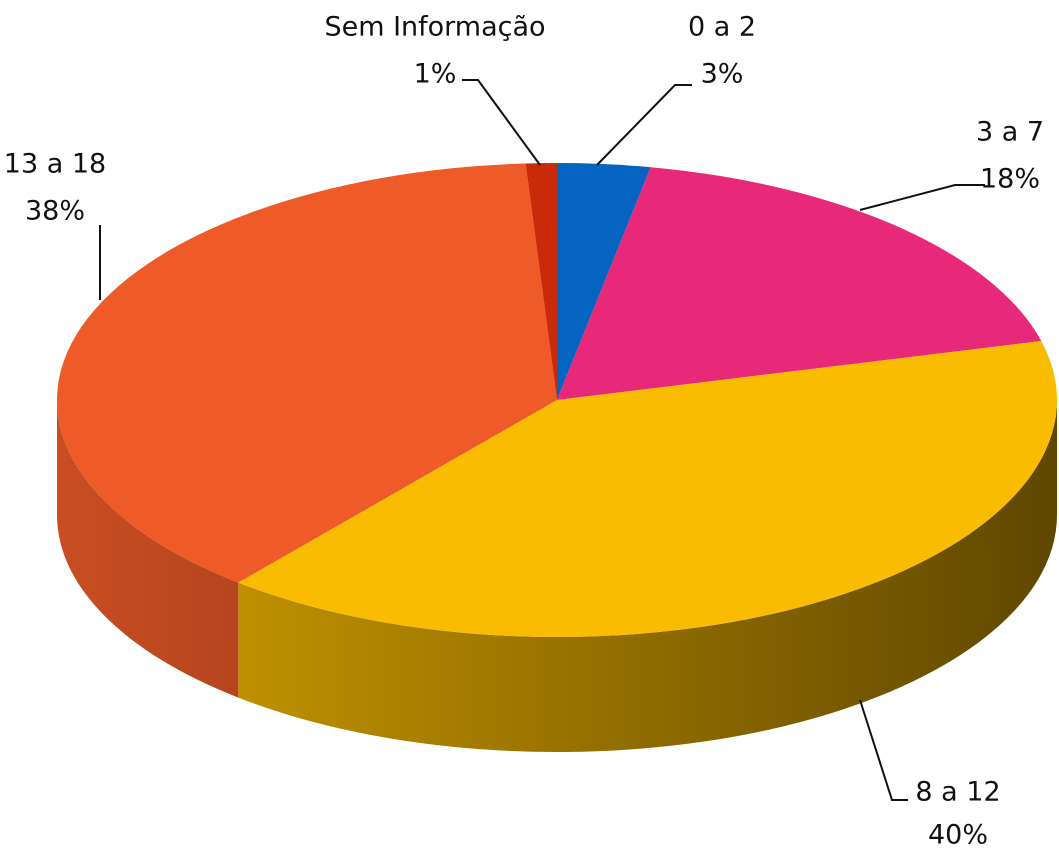  I want to click on category-label: 8 a 12, so click(957, 792).